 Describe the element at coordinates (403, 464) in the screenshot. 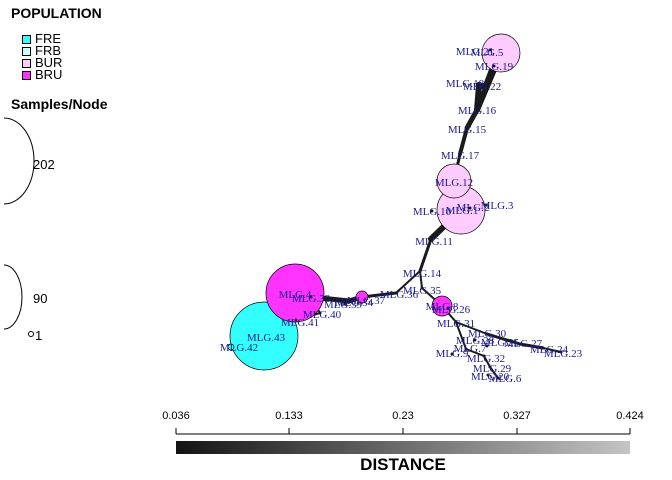

I see `scale-title: DISTANCE` at that location.